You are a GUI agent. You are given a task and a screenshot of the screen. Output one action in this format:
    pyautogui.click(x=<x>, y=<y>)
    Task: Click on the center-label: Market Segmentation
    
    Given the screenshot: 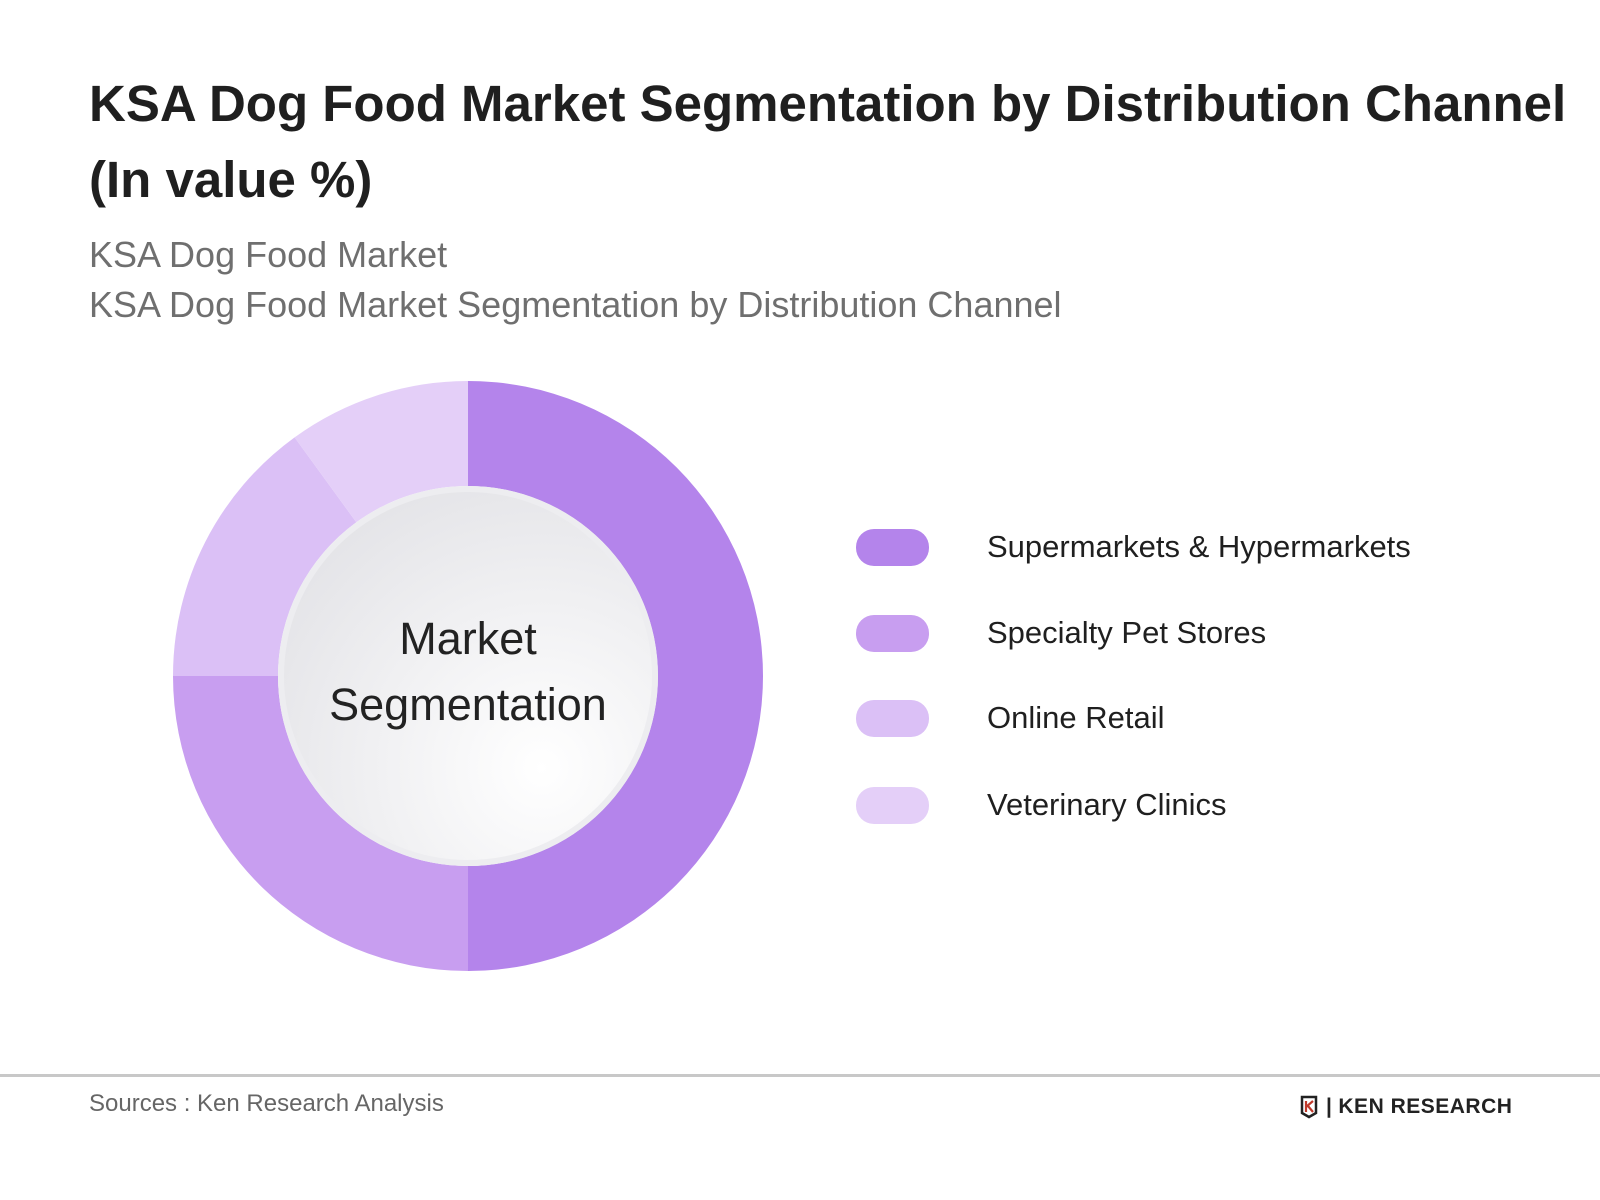 What is the action you would take?
    pyautogui.click(x=468, y=671)
    